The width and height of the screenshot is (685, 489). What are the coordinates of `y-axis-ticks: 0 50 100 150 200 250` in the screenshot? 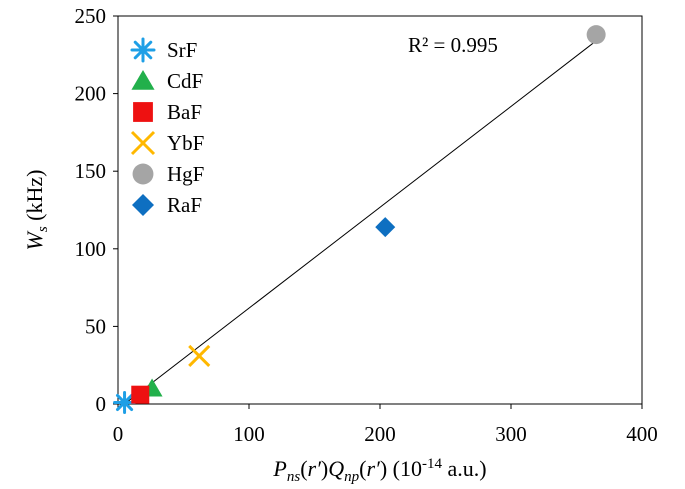 It's located at (96, 210).